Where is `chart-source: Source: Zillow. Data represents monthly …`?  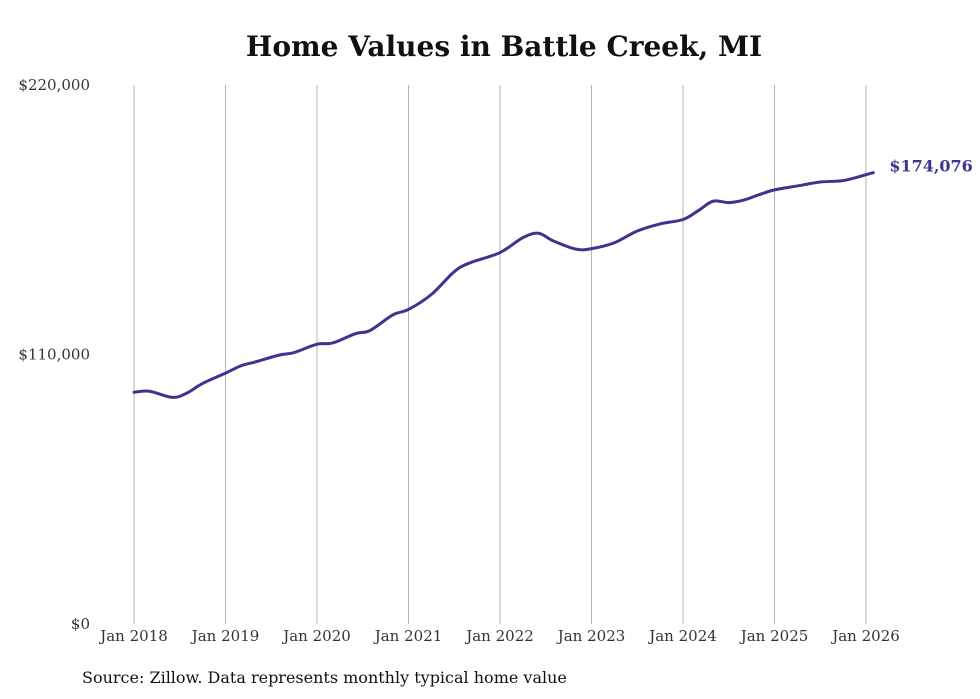
chart-source: Source: Zillow. Data represents monthly … is located at coordinates (324, 677).